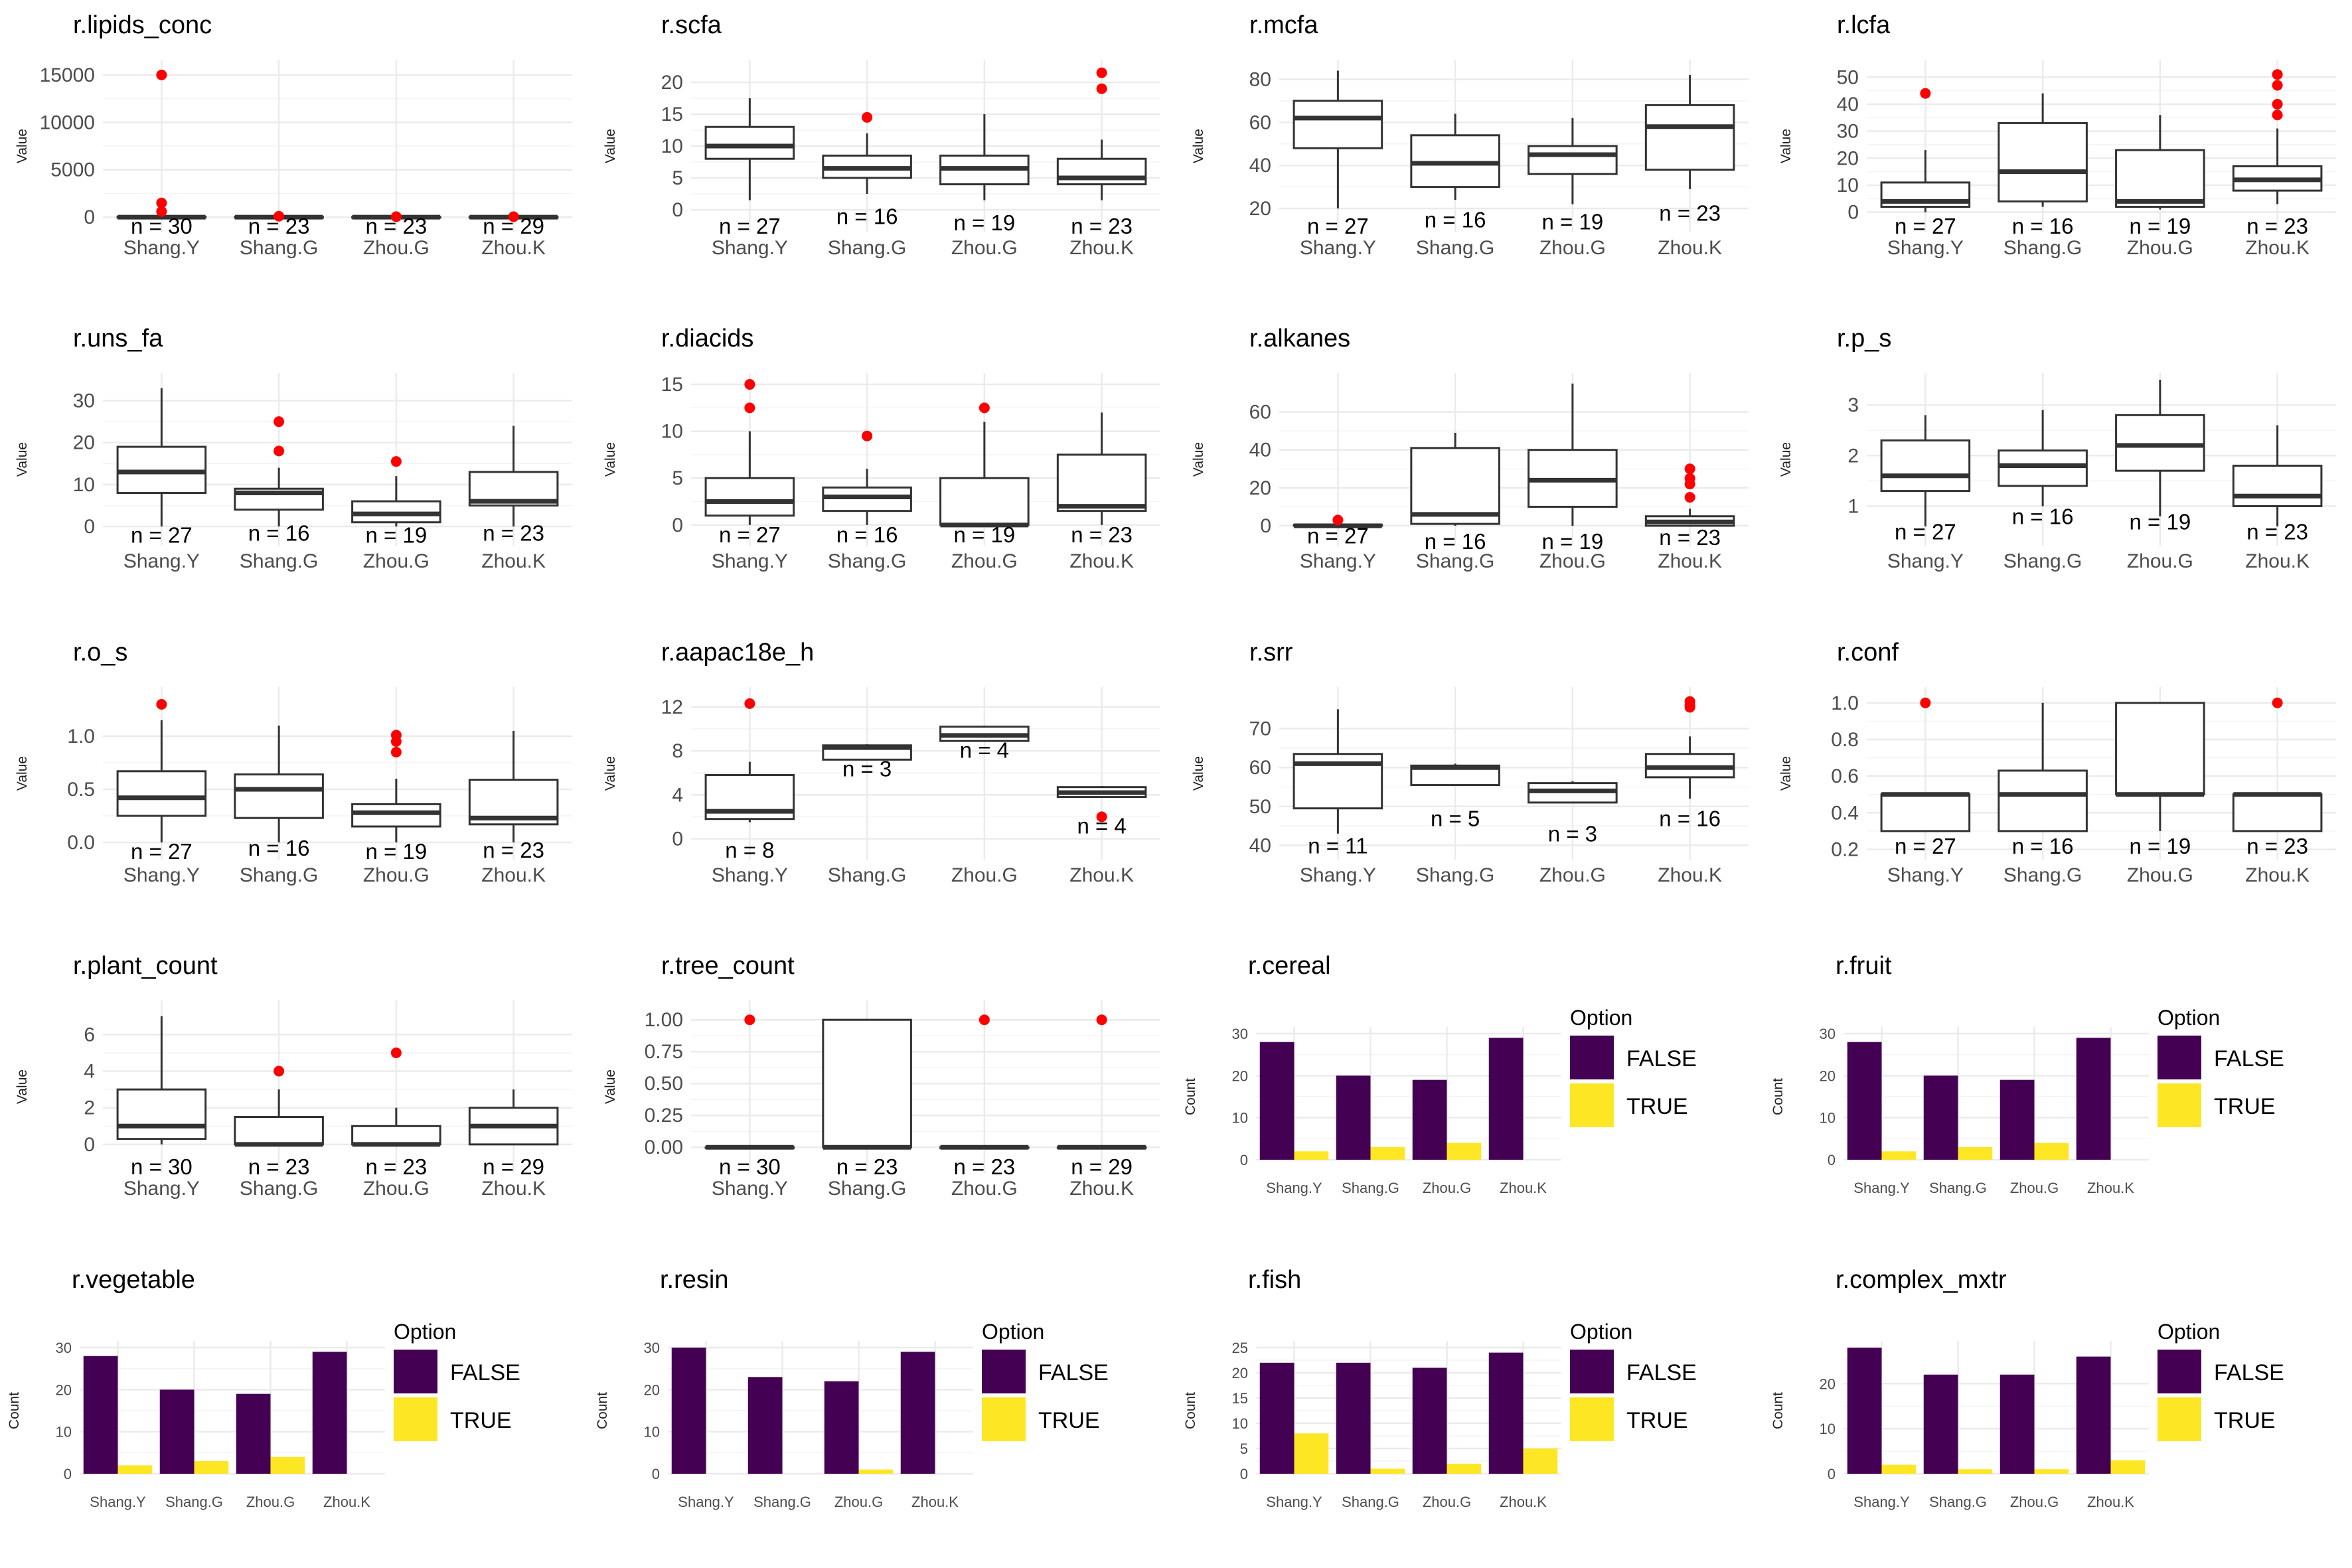 The image size is (2352, 1568). What do you see at coordinates (694, 1280) in the screenshot?
I see `panel-title: r.resin` at bounding box center [694, 1280].